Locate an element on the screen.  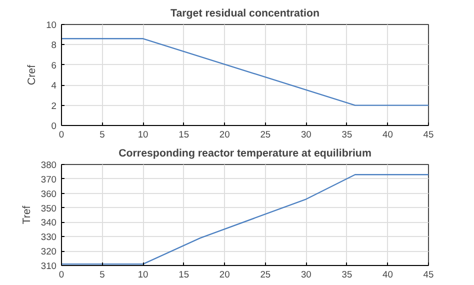
y-tick-label: 4 is located at coordinates (54, 85).